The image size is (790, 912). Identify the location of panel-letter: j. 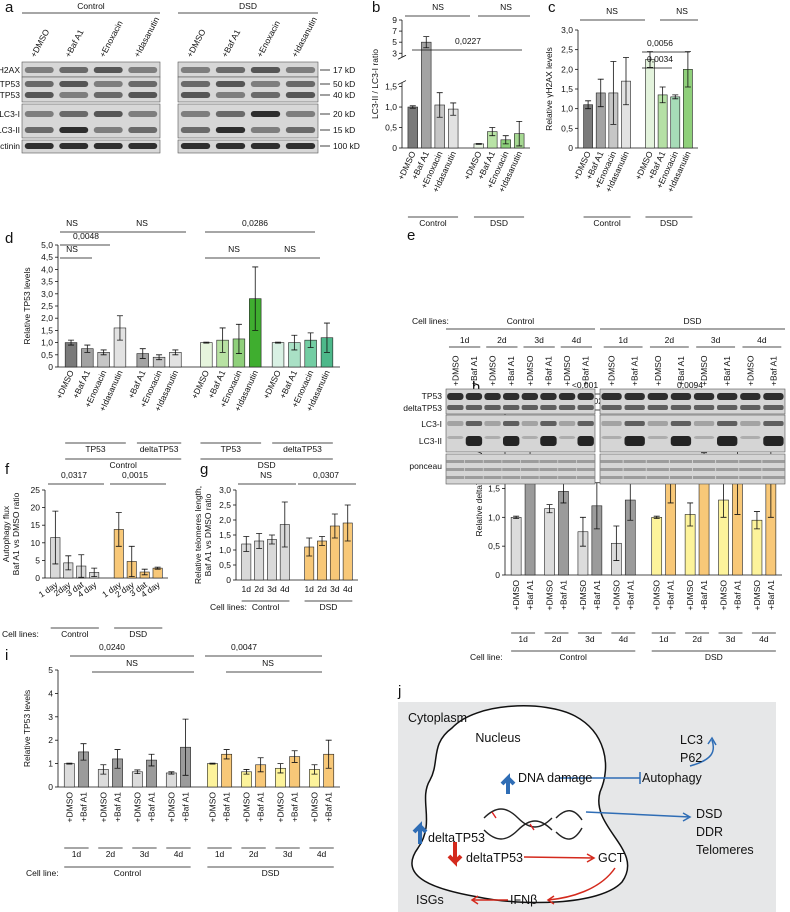
(399, 691).